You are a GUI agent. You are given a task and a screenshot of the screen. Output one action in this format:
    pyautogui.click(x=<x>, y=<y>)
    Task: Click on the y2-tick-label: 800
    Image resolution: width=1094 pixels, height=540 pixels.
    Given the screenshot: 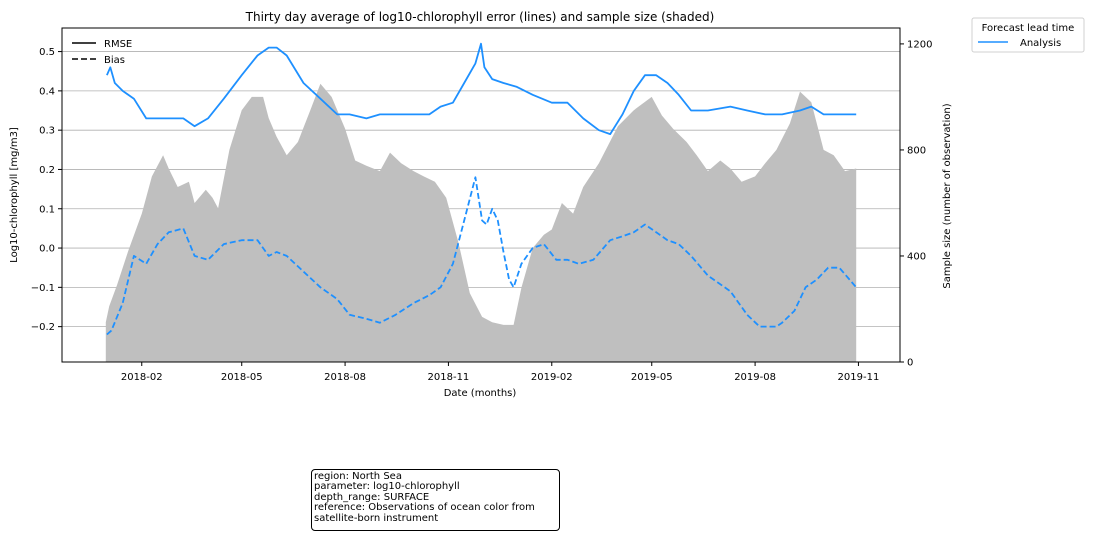 What is the action you would take?
    pyautogui.click(x=916, y=150)
    